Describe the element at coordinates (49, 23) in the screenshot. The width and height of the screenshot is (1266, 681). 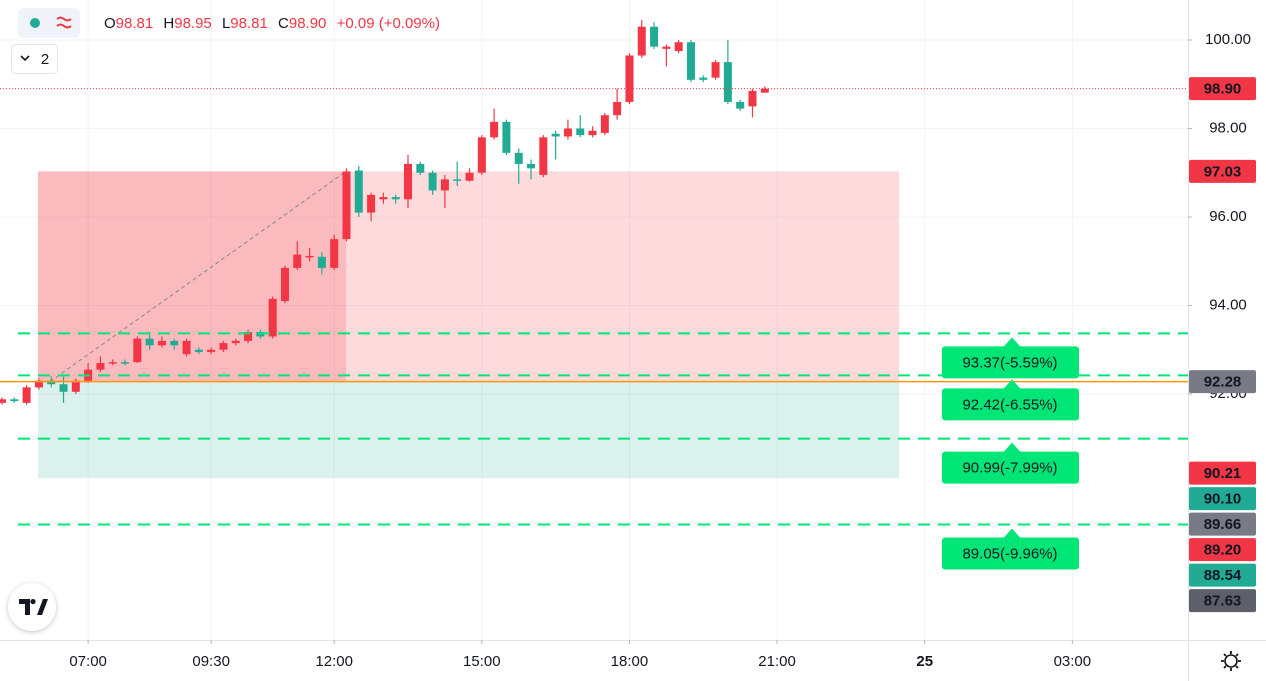
I see `status-pill` at that location.